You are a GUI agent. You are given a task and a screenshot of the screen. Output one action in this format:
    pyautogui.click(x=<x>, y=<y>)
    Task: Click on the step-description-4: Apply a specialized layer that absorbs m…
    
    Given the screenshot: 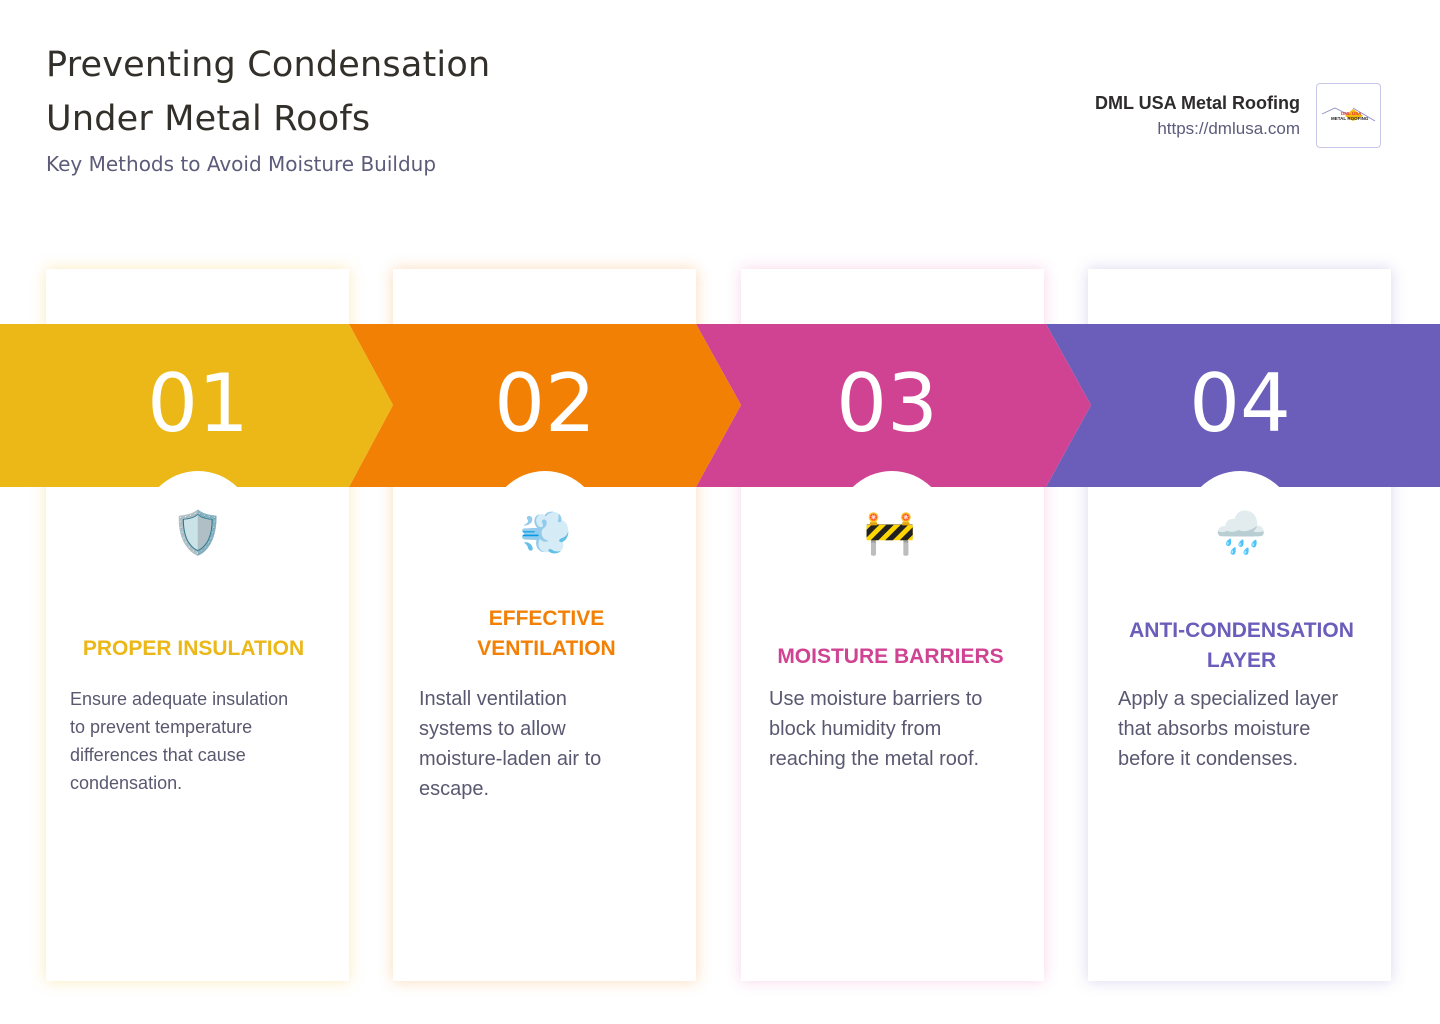 What is the action you would take?
    pyautogui.click(x=1228, y=729)
    